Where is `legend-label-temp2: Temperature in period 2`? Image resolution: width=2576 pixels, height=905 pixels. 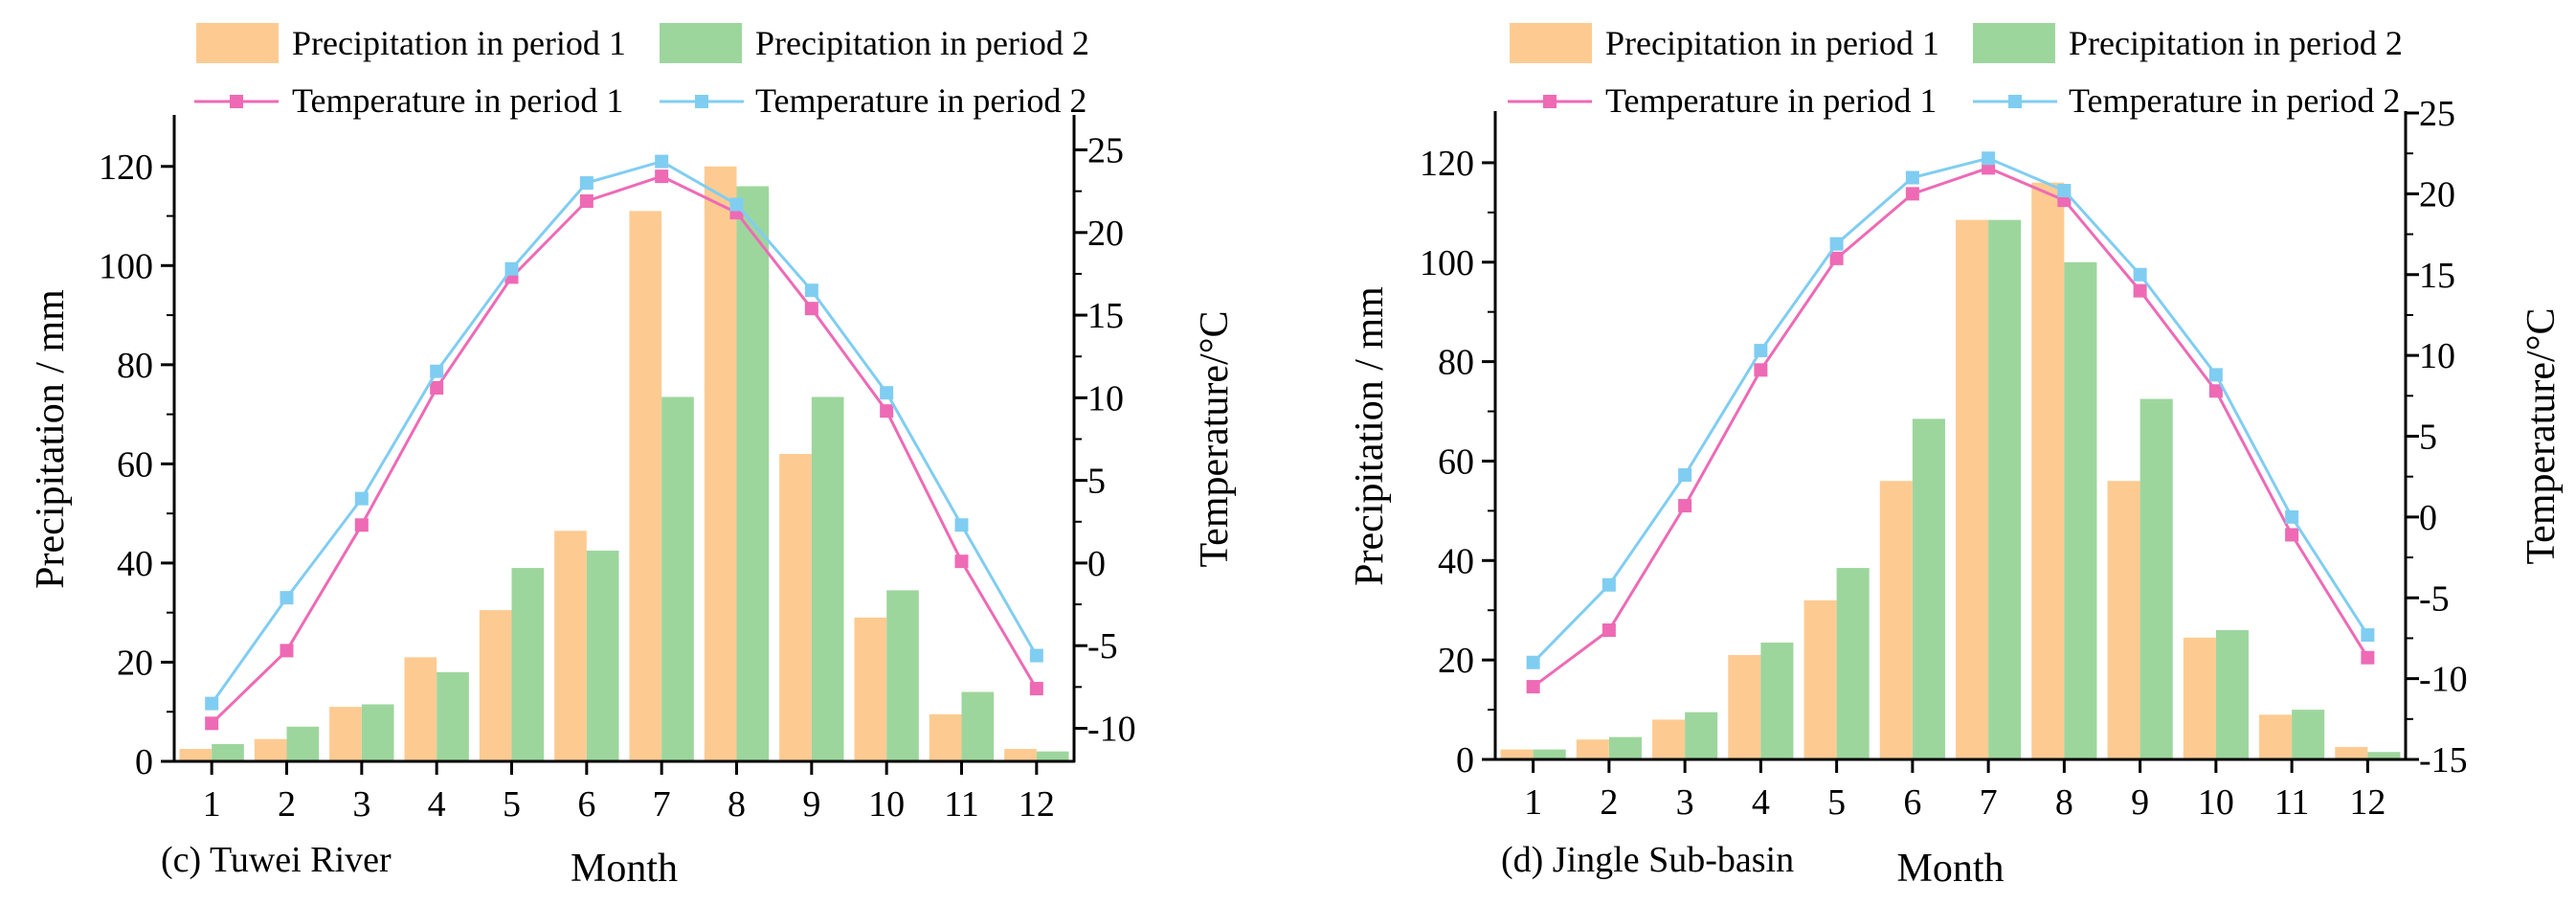
legend-label-temp2: Temperature in period 2 is located at coordinates (921, 101).